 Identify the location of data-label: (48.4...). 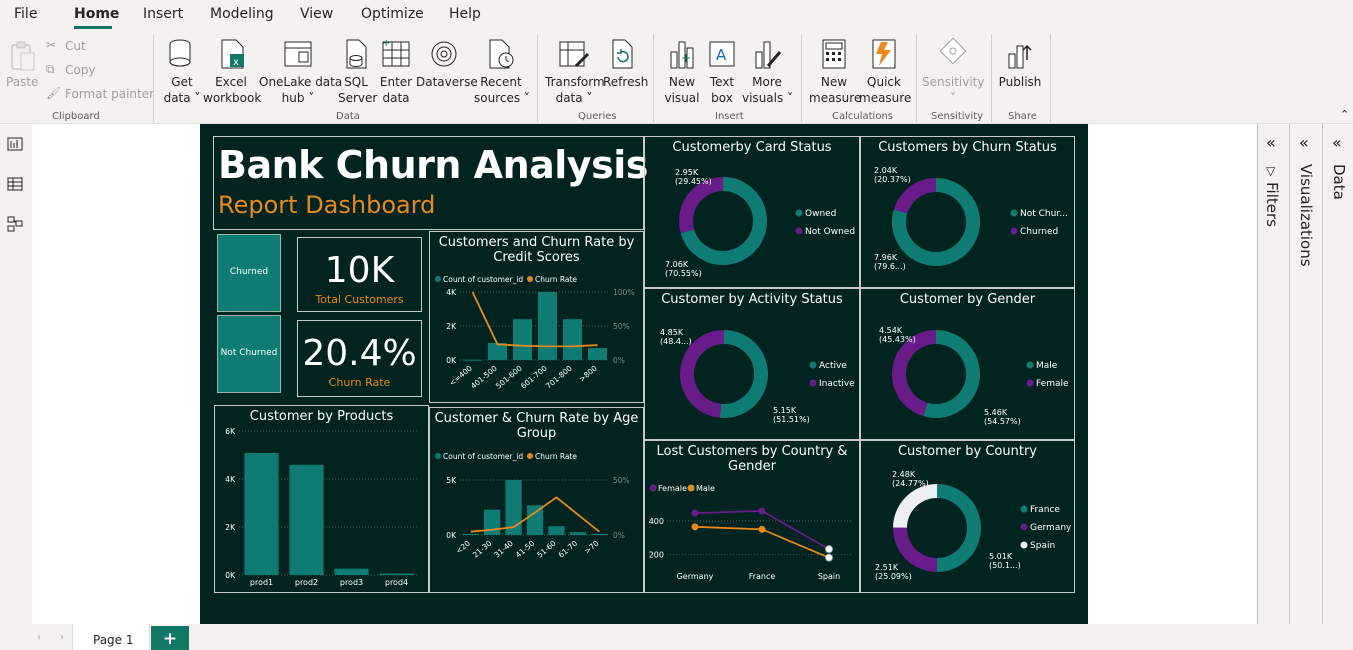
(676, 341).